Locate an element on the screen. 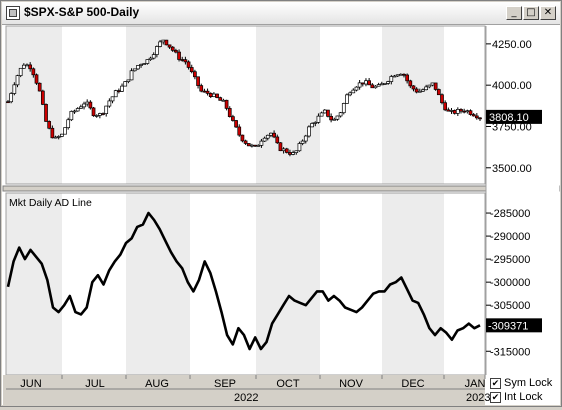 Image resolution: width=562 pixels, height=410 pixels. right-axis-area is located at coordinates (522, 200).